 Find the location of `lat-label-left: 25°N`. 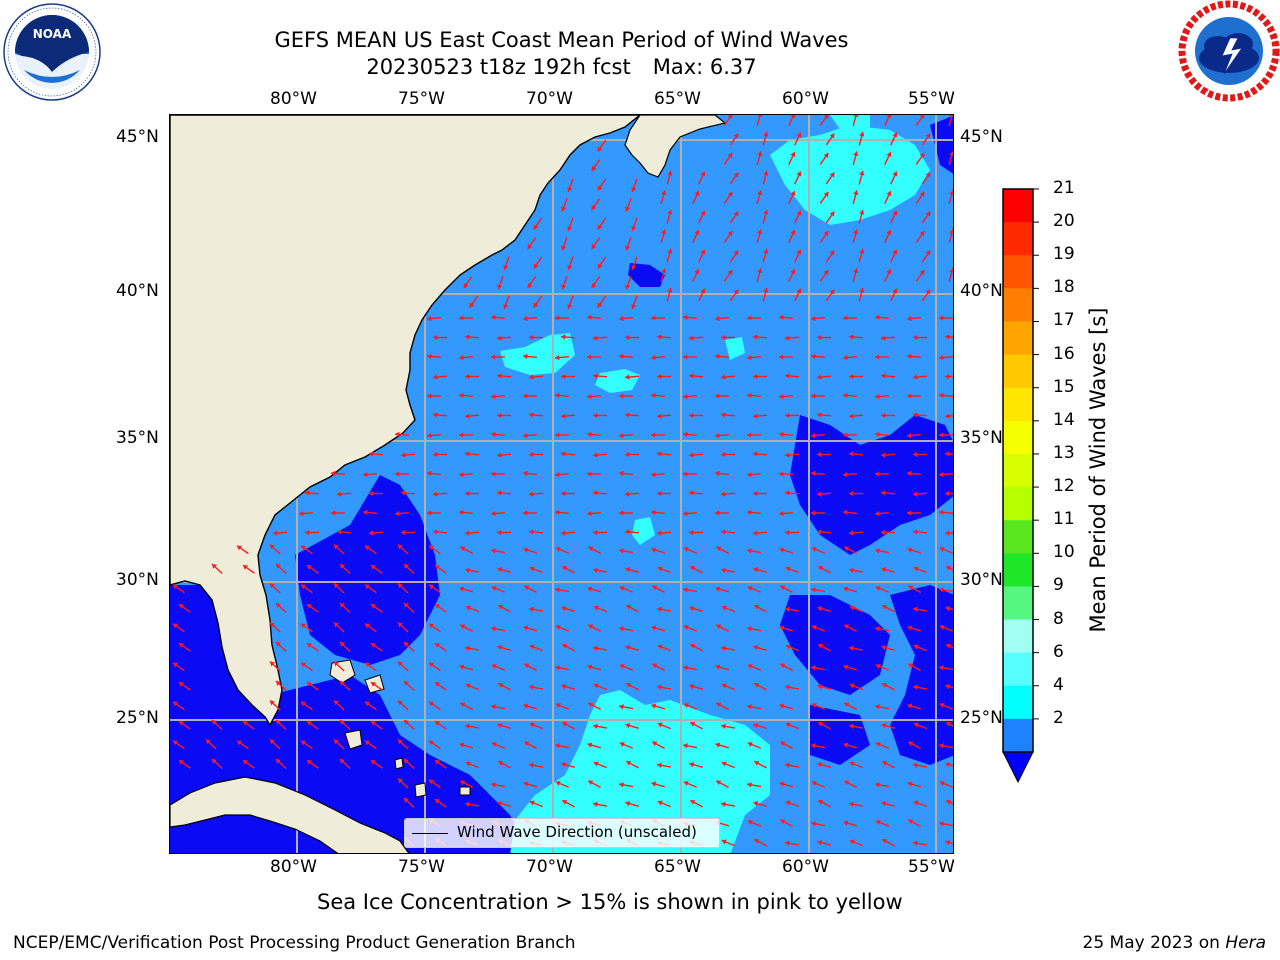

lat-label-left: 25°N is located at coordinates (137, 718).